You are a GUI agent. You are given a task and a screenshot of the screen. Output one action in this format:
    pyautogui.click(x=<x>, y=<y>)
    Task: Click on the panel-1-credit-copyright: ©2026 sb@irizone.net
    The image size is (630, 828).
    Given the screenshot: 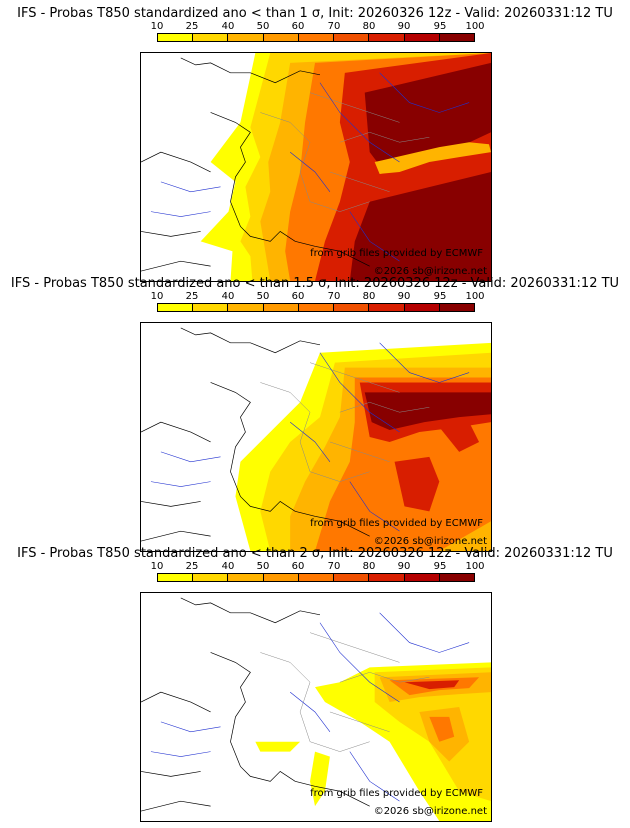 What is the action you would take?
    pyautogui.click(x=430, y=271)
    